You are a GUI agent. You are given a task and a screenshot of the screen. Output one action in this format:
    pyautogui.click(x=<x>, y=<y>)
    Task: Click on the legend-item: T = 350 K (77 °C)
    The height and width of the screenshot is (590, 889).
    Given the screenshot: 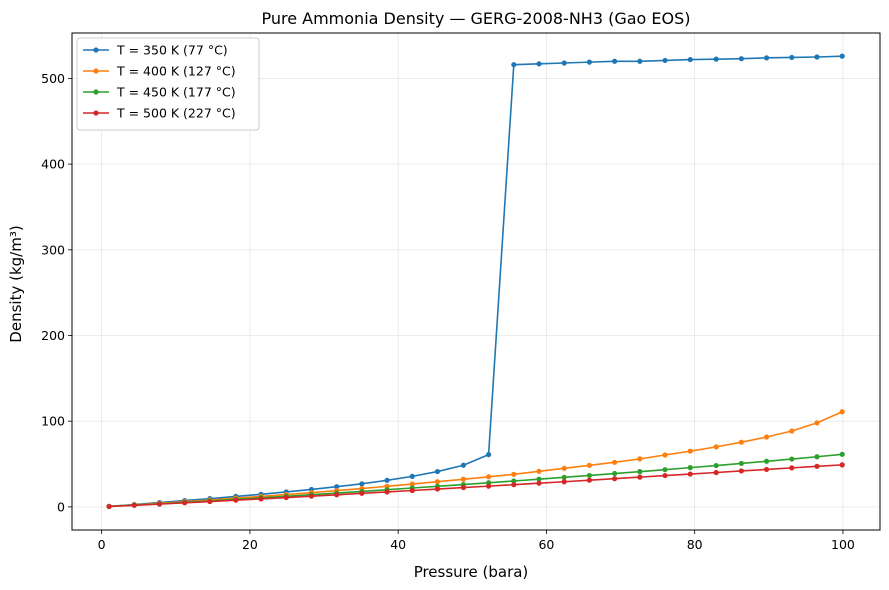 What is the action you would take?
    pyautogui.click(x=155, y=50)
    